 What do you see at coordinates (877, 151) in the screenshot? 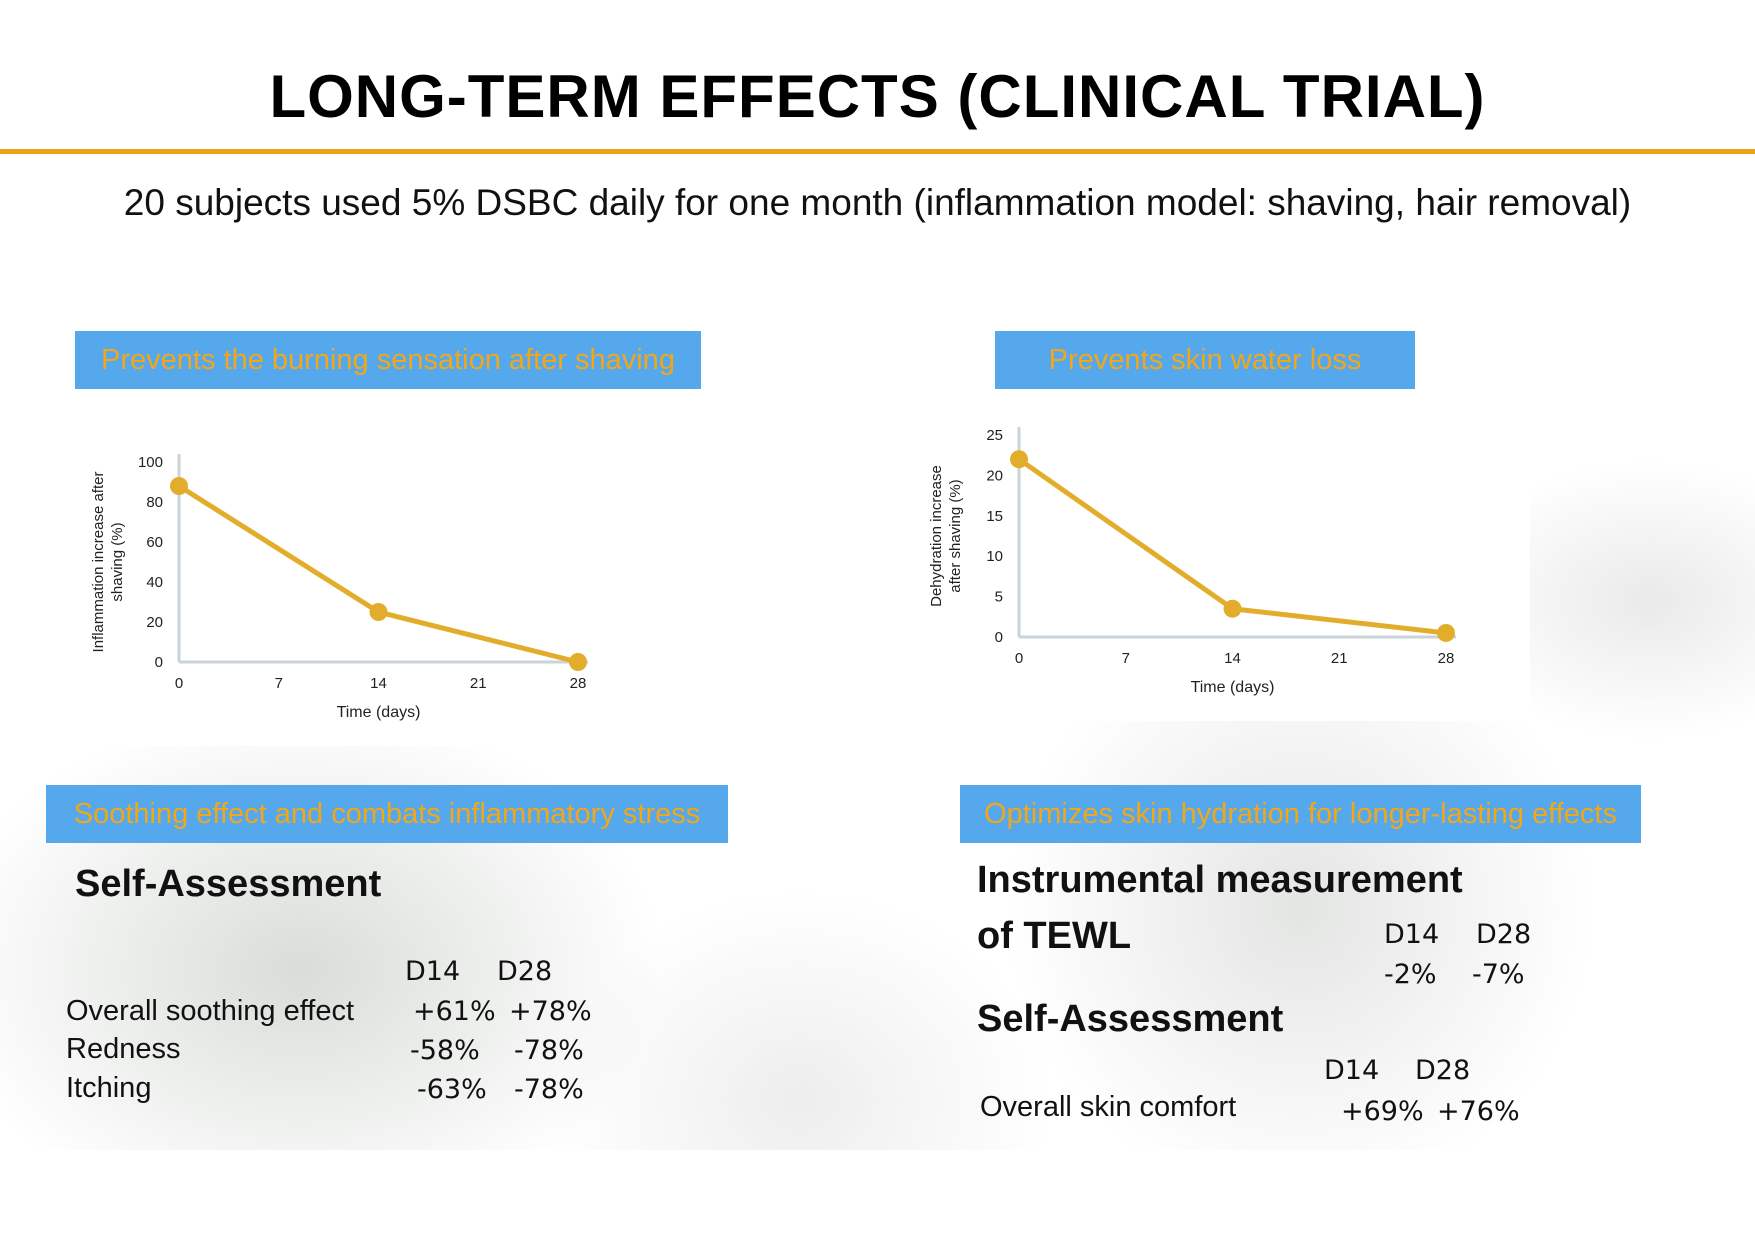
I see `title-underline` at bounding box center [877, 151].